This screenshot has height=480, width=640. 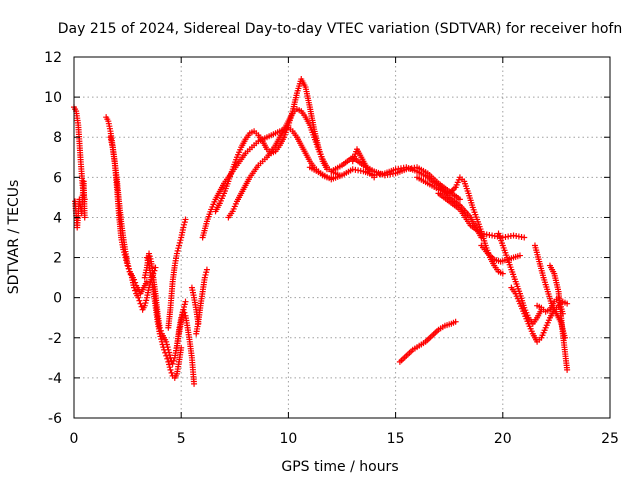 I want to click on y-tick-label: -2, so click(x=55, y=339).